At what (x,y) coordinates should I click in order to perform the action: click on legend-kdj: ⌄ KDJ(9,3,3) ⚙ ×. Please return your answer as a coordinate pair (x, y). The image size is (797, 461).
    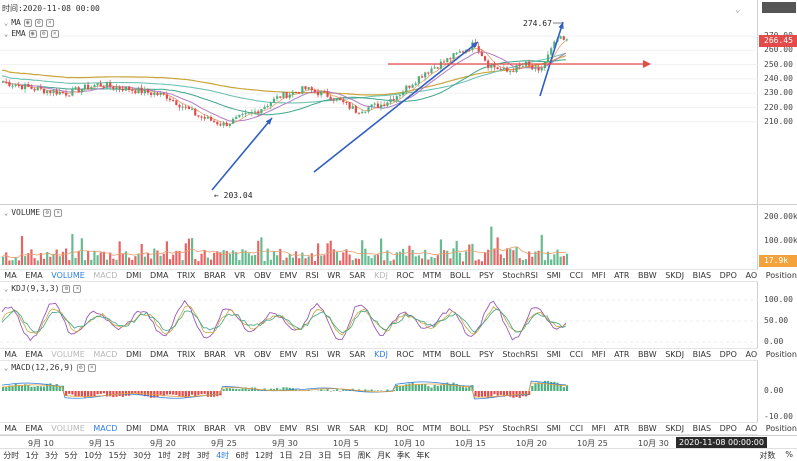
    Looking at the image, I should click on (43, 288).